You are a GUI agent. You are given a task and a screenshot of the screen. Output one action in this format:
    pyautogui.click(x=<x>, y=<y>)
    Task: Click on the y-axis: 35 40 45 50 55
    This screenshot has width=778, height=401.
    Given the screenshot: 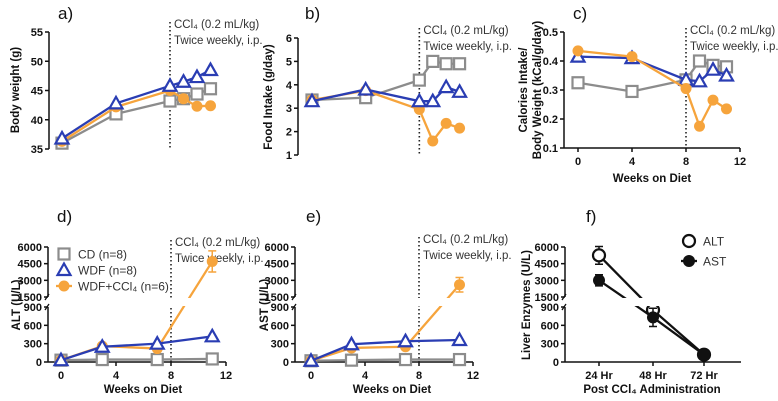 What is the action you would take?
    pyautogui.click(x=40, y=91)
    